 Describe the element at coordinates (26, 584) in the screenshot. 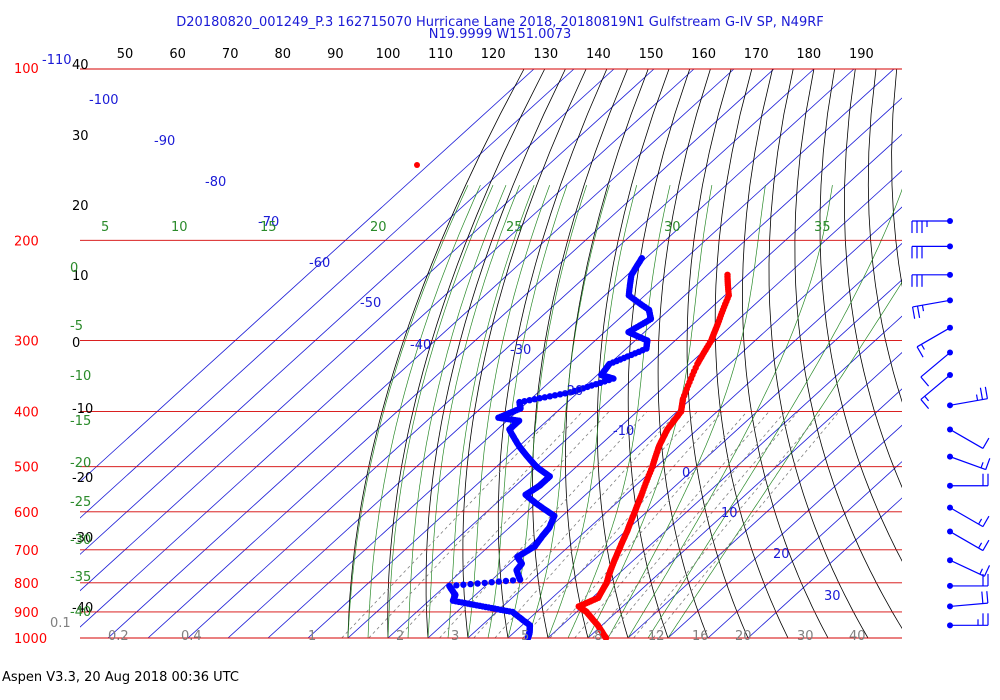

I see `pressure-label: 800` at that location.